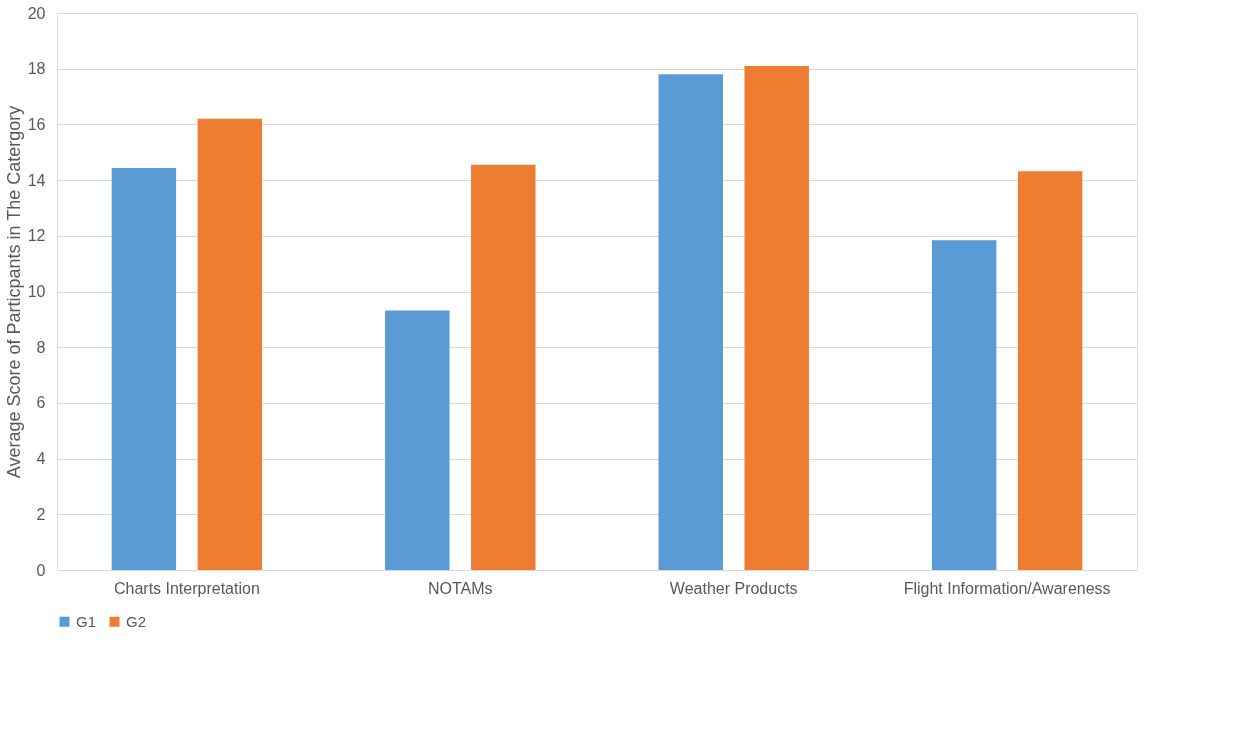 Image resolution: width=1253 pixels, height=738 pixels. Describe the element at coordinates (41, 570) in the screenshot. I see `y-tick-label: 0` at that location.